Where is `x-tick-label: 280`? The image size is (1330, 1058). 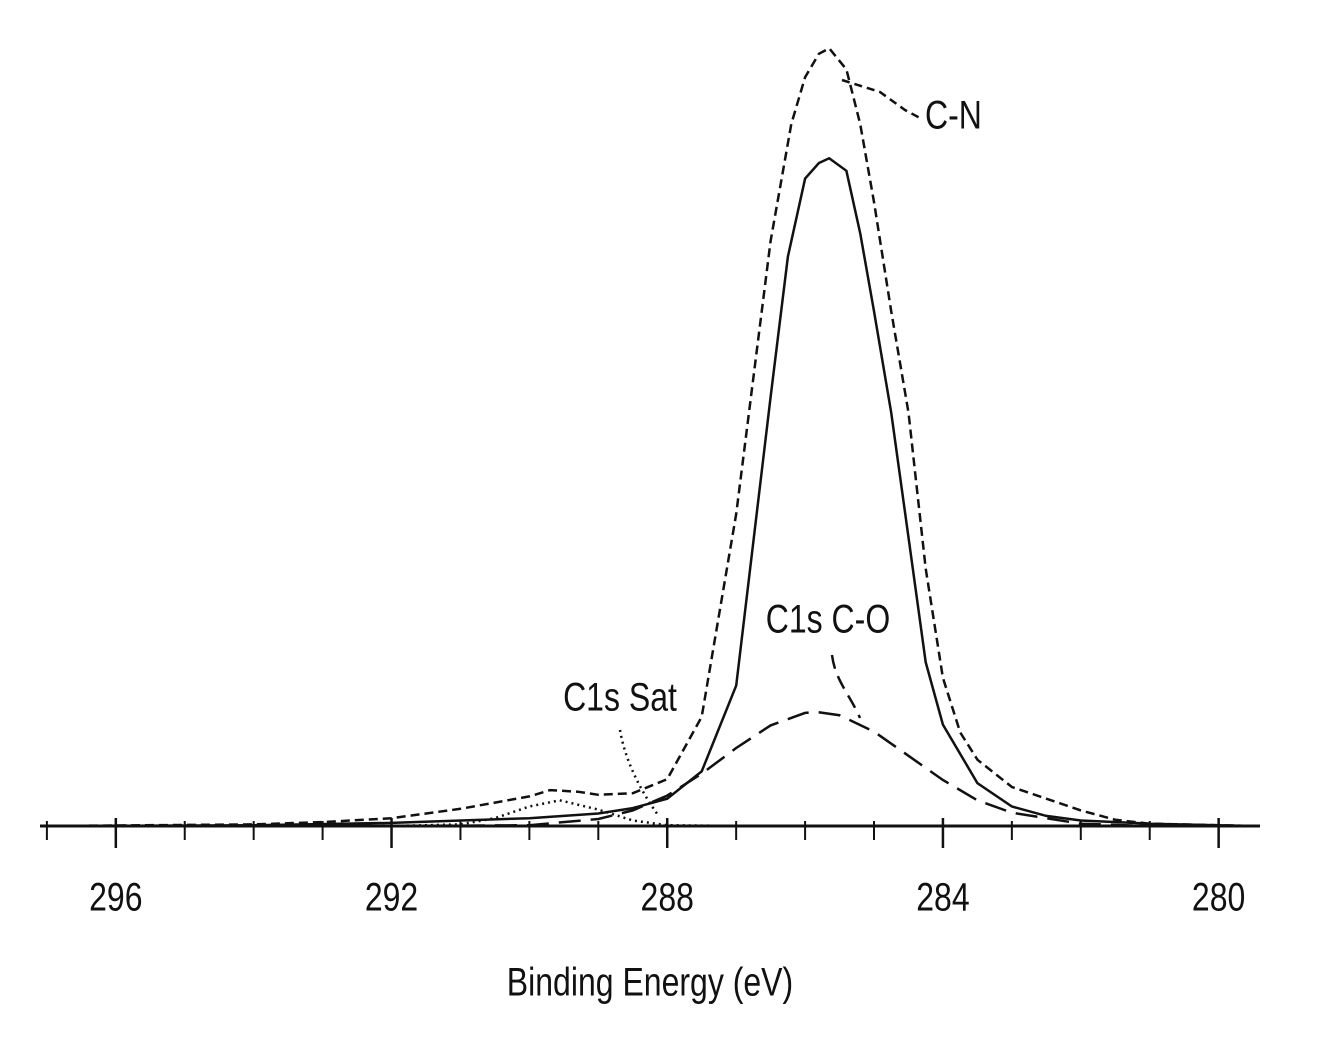 x-tick-label: 280 is located at coordinates (1218, 896).